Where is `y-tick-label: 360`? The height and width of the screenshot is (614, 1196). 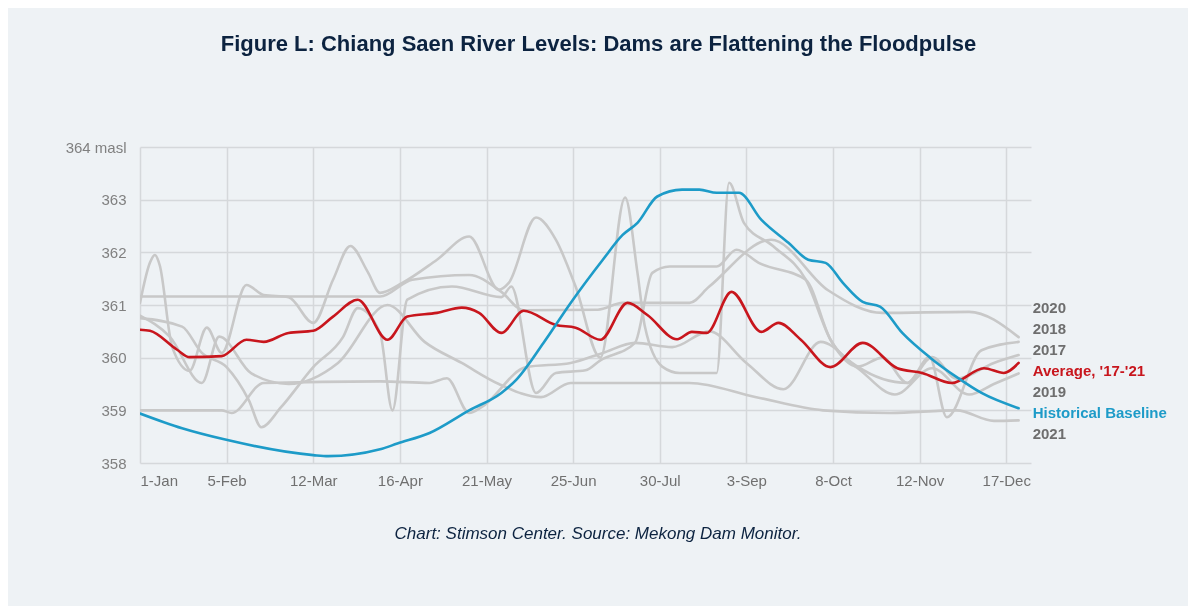 y-tick-label: 360 is located at coordinates (114, 358).